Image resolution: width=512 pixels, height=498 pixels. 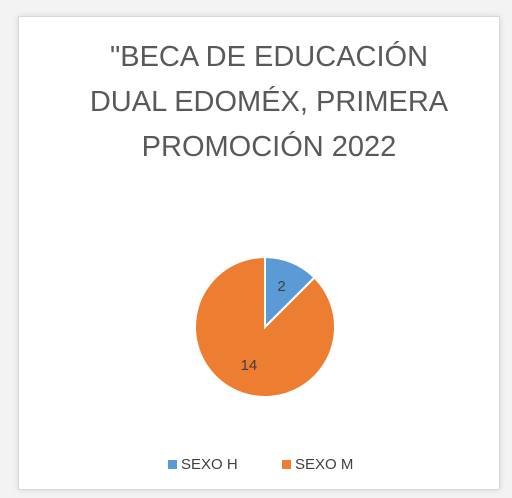 I want to click on data-label: 14, so click(x=249, y=365).